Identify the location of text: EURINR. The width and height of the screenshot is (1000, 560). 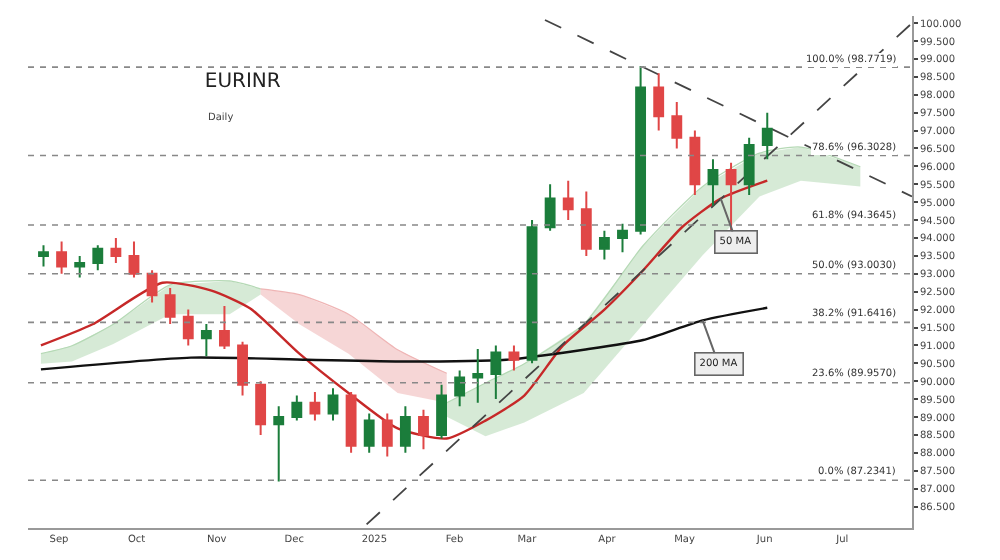
(242, 81).